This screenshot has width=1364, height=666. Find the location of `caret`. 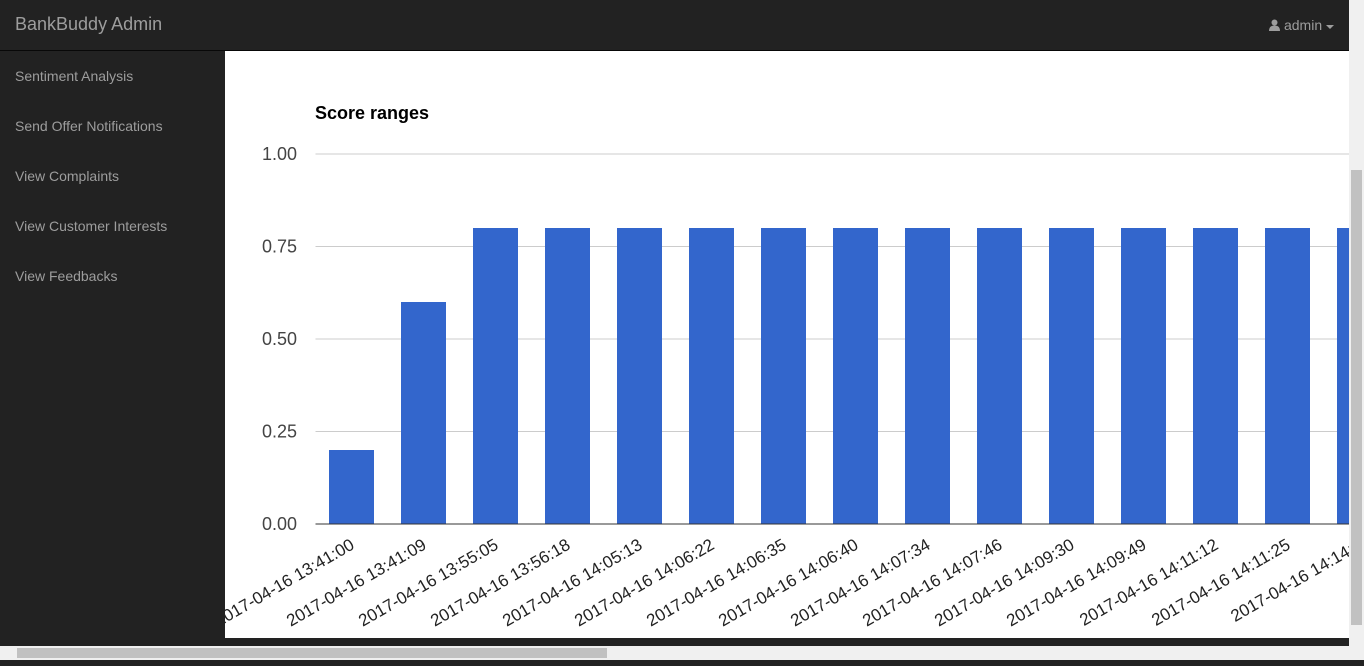

caret is located at coordinates (1330, 27).